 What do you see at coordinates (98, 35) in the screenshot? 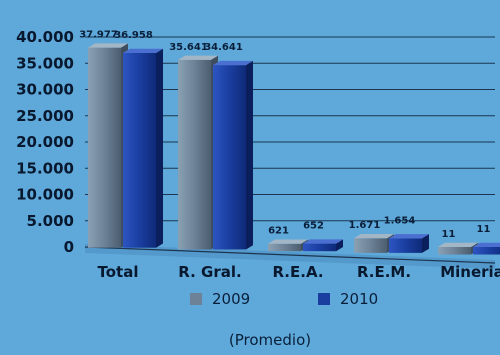
I see `data-label: 37.977` at bounding box center [98, 35].